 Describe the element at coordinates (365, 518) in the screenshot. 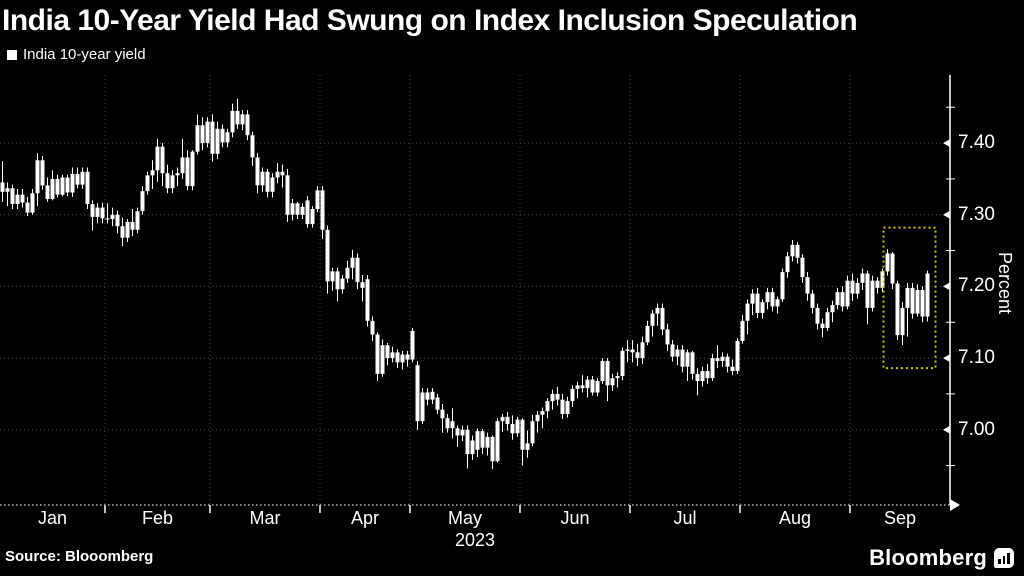

I see `x-axis-month-label-apr: Apr` at that location.